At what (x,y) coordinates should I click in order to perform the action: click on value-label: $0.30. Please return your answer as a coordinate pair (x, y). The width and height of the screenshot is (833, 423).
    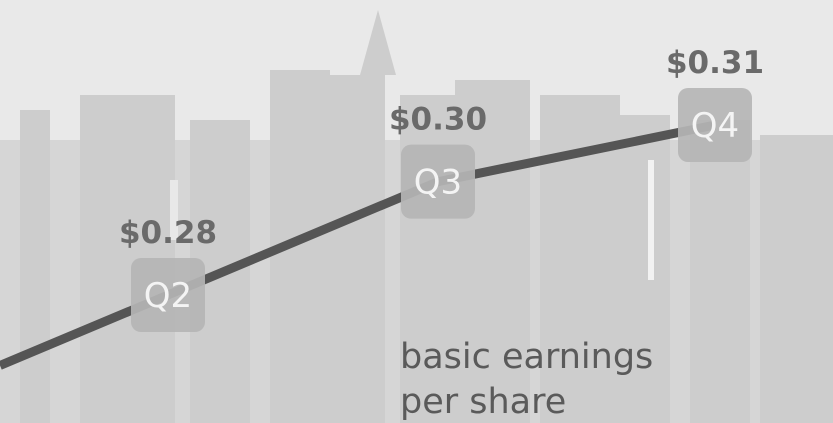
    Looking at the image, I should click on (438, 120).